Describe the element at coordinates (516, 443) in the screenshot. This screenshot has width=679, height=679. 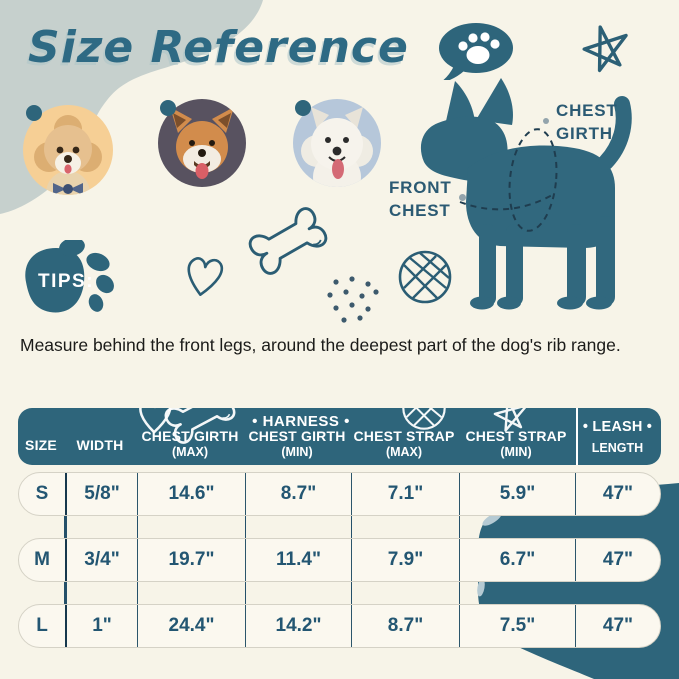
I see `col-header-chest-strap-min: CHEST STRAP (MIN)` at that location.